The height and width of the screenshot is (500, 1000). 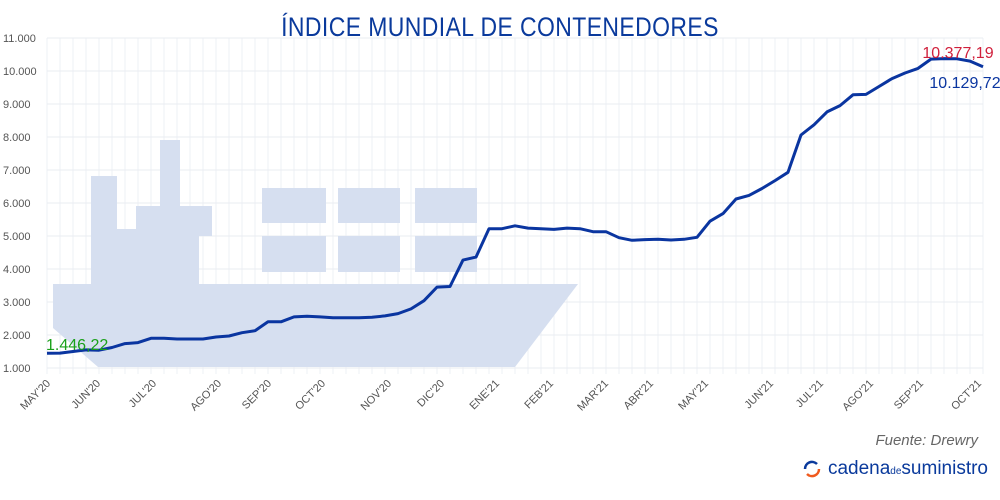 I want to click on logo: cadenadesuministro, so click(x=895, y=469).